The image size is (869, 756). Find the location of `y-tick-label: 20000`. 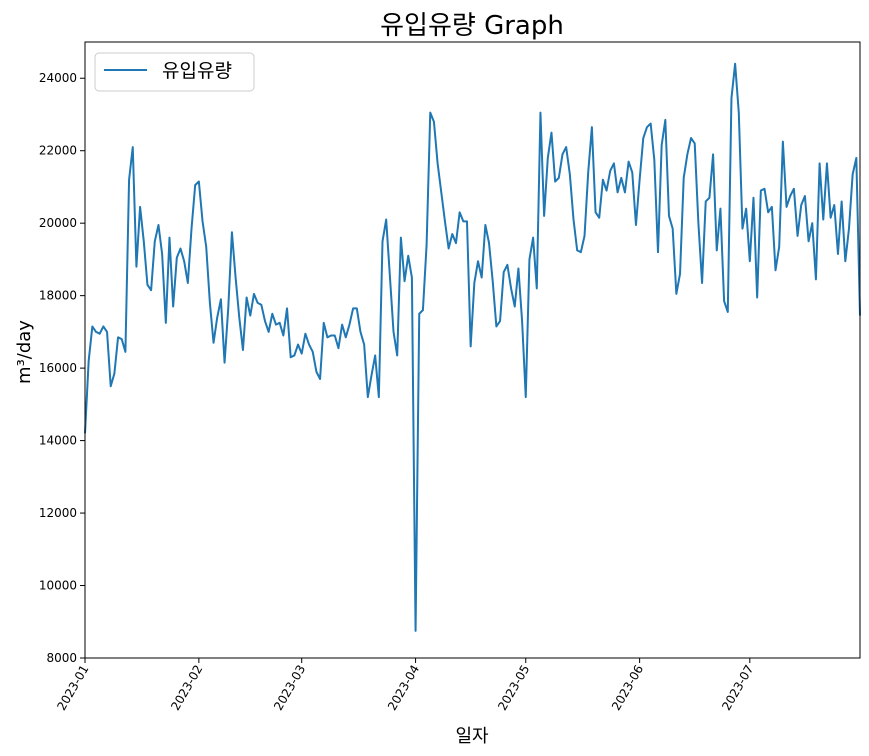

y-tick-label: 20000 is located at coordinates (58, 223).